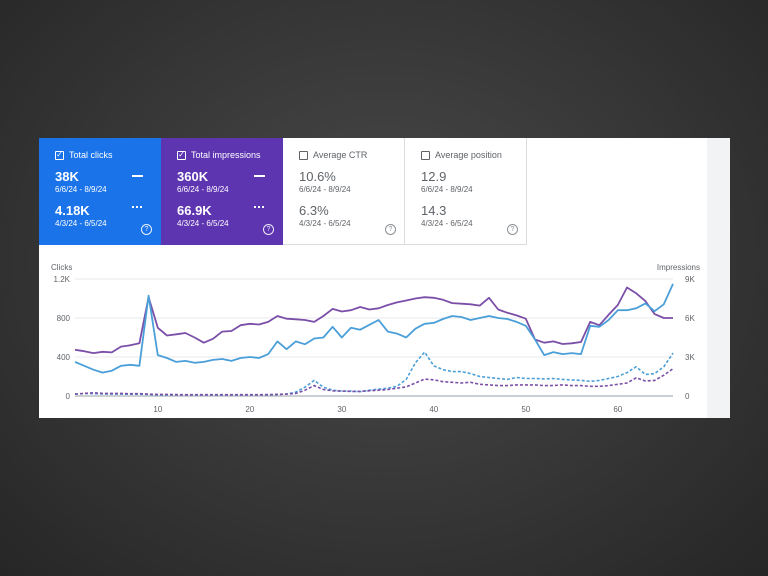  Describe the element at coordinates (68, 396) in the screenshot. I see `y-left-tick-label: 0` at that location.